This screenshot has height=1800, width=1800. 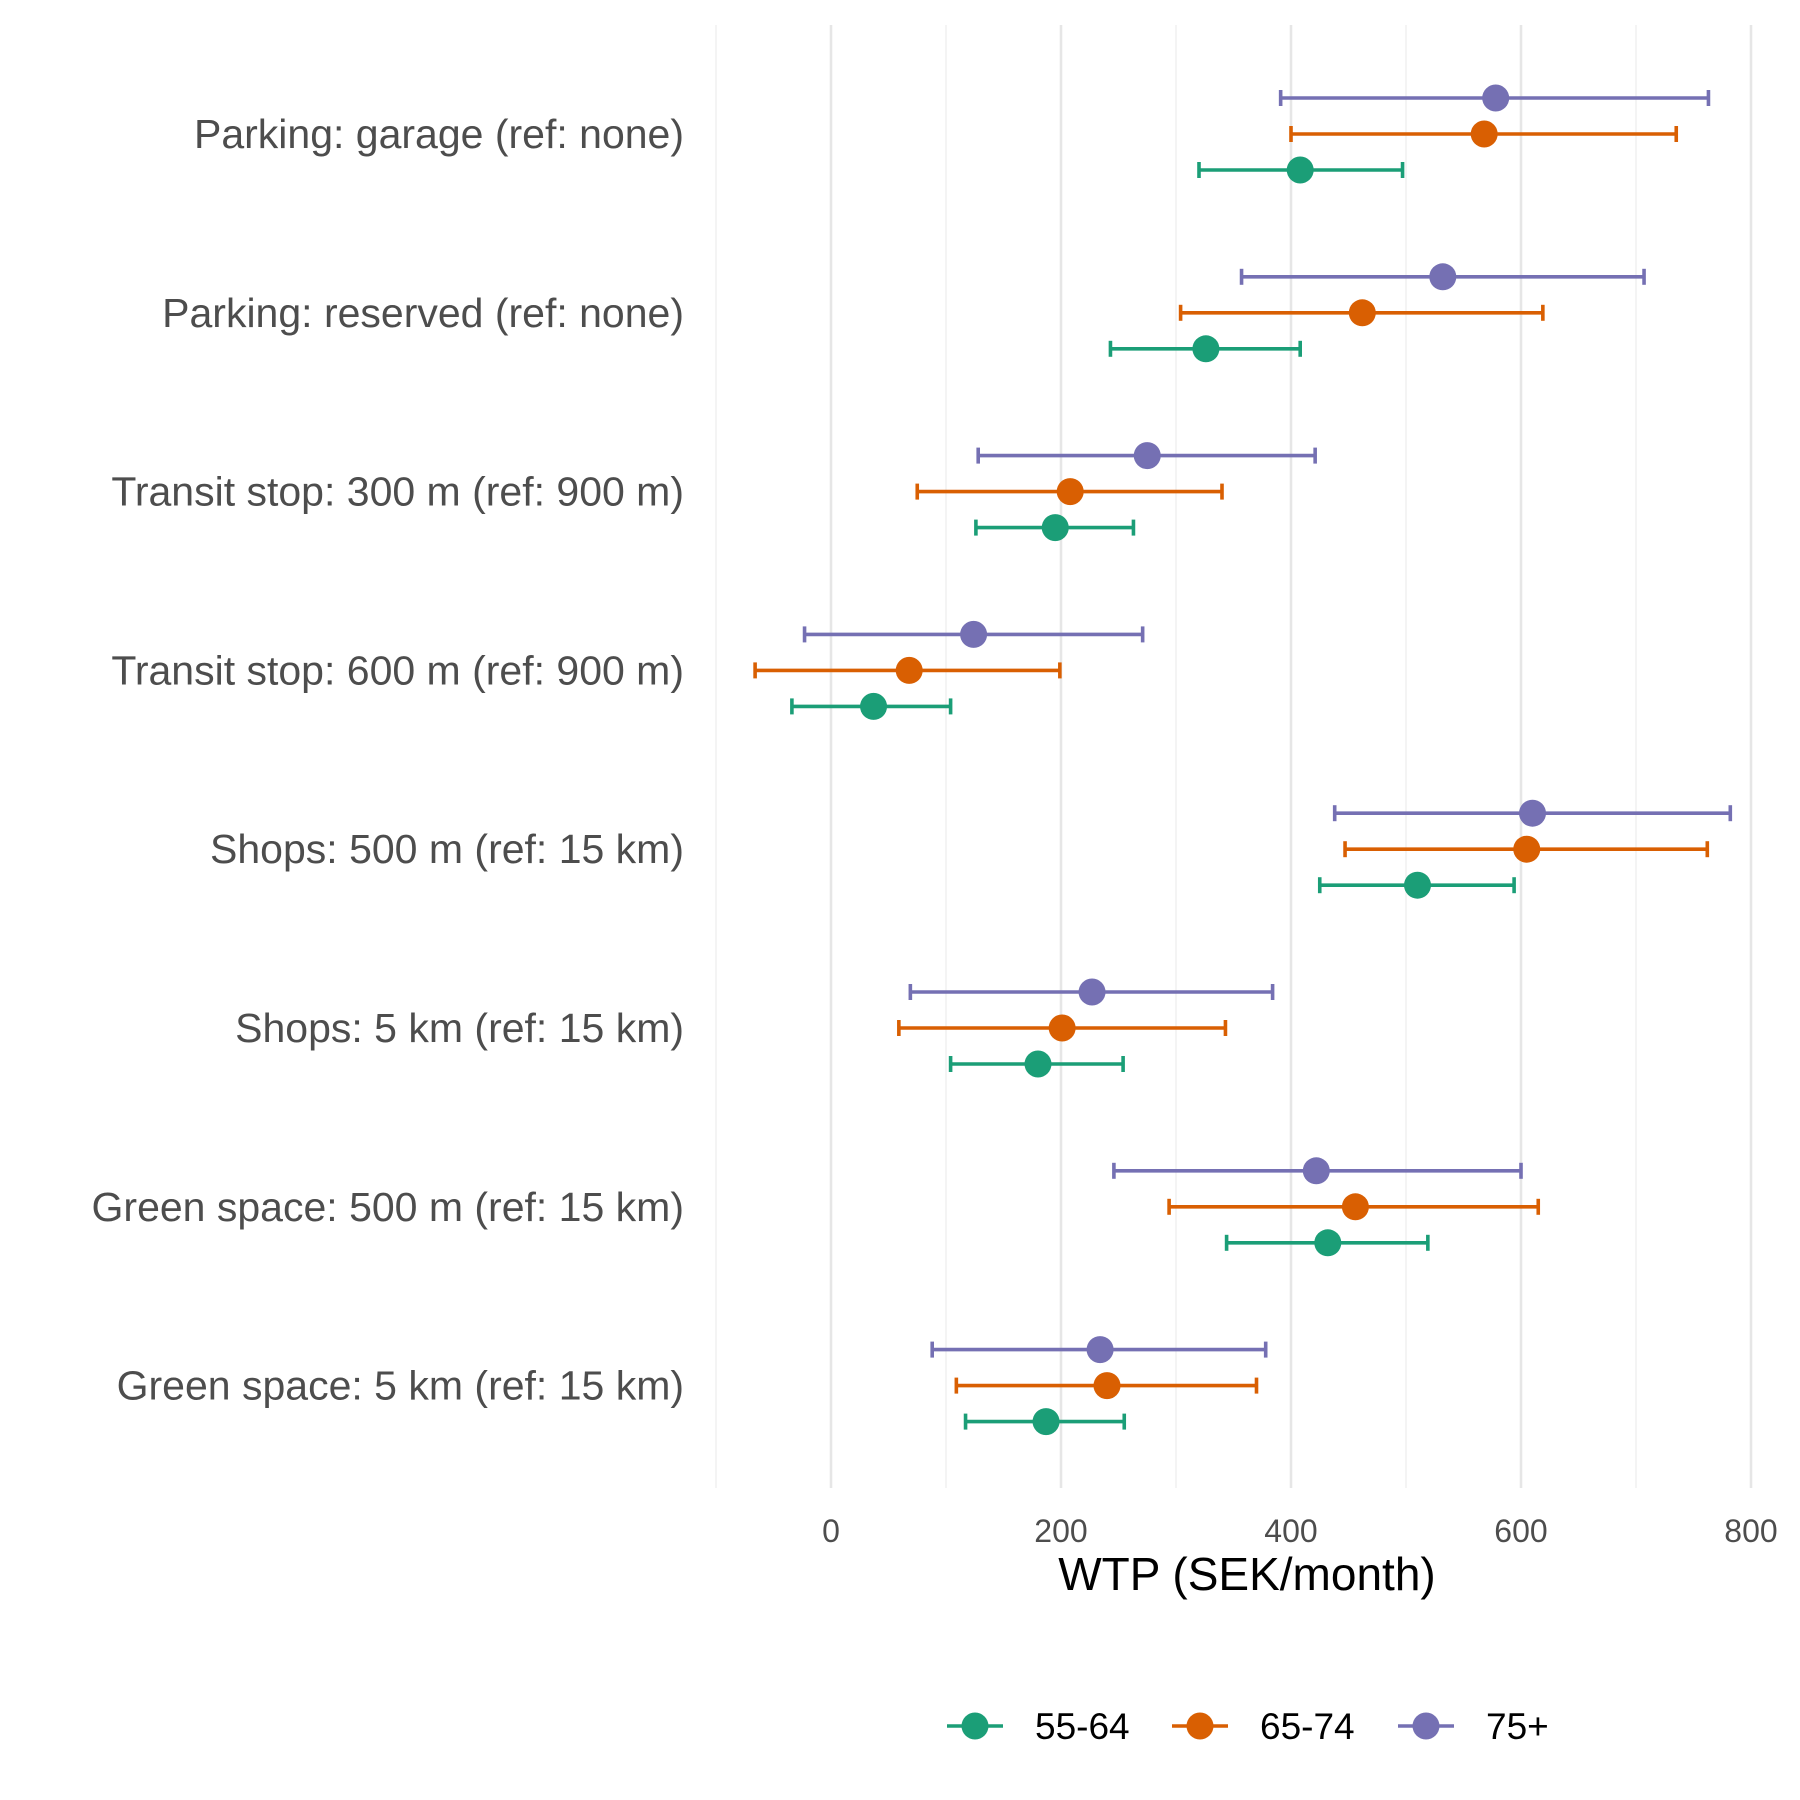 What do you see at coordinates (423, 313) in the screenshot?
I see `category-label: Parking: reserved (ref: none)` at bounding box center [423, 313].